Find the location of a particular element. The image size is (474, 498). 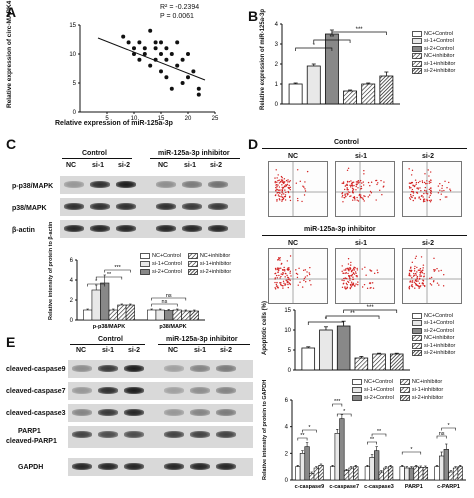

panel-c-legend-swatch is located at coordinates (145, 256).